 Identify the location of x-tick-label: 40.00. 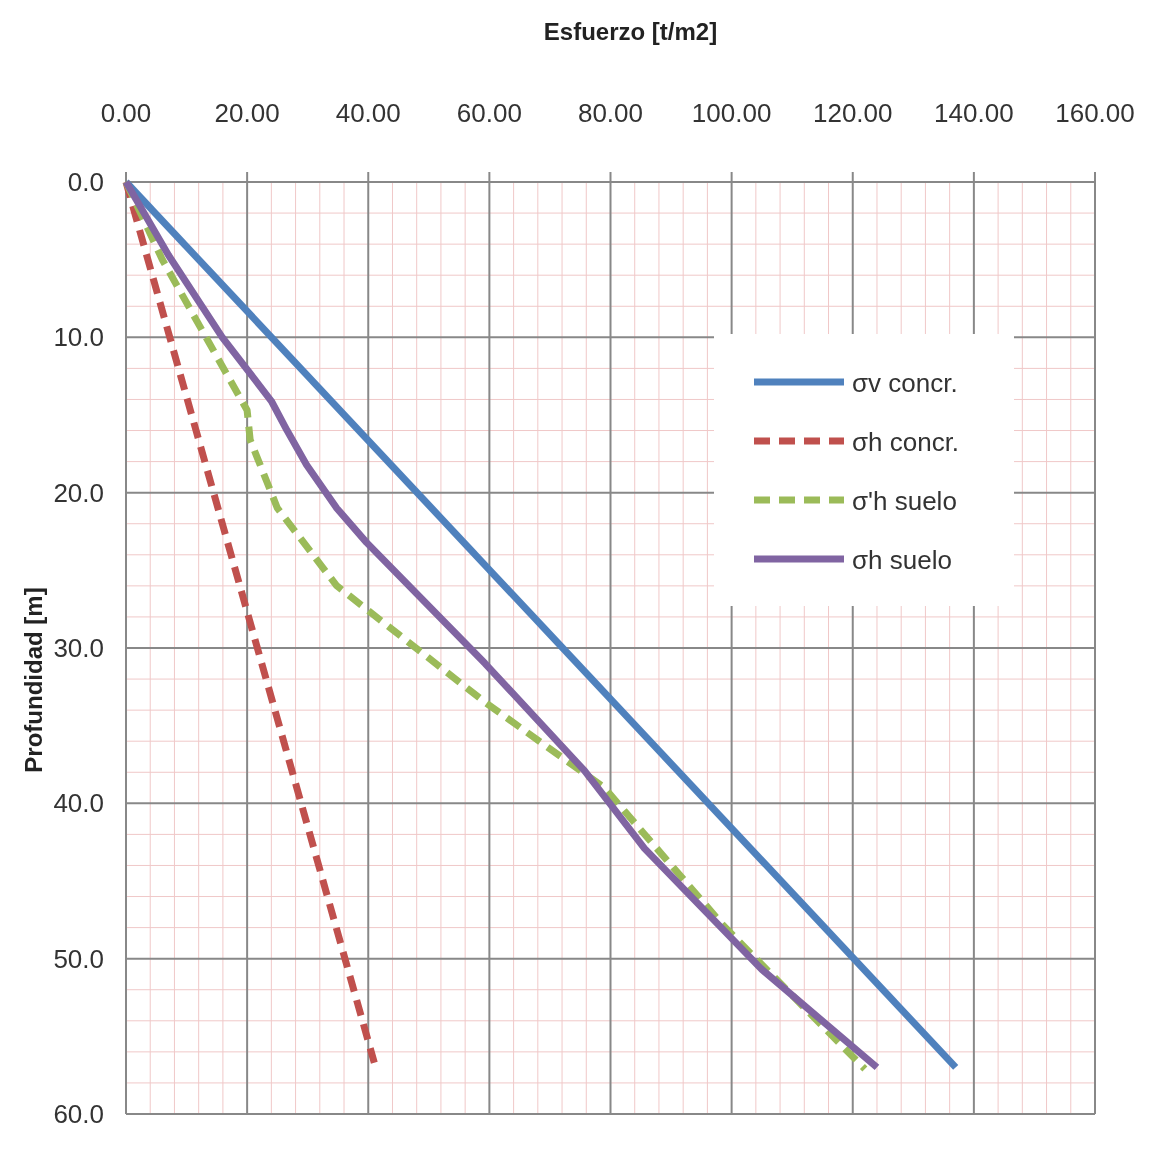
(368, 113).